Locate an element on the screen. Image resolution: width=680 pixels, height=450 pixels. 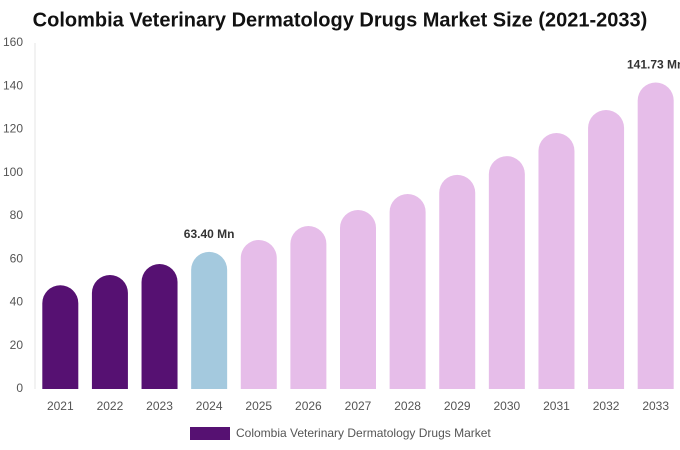
y-tick-label: 40 is located at coordinates (17, 302).